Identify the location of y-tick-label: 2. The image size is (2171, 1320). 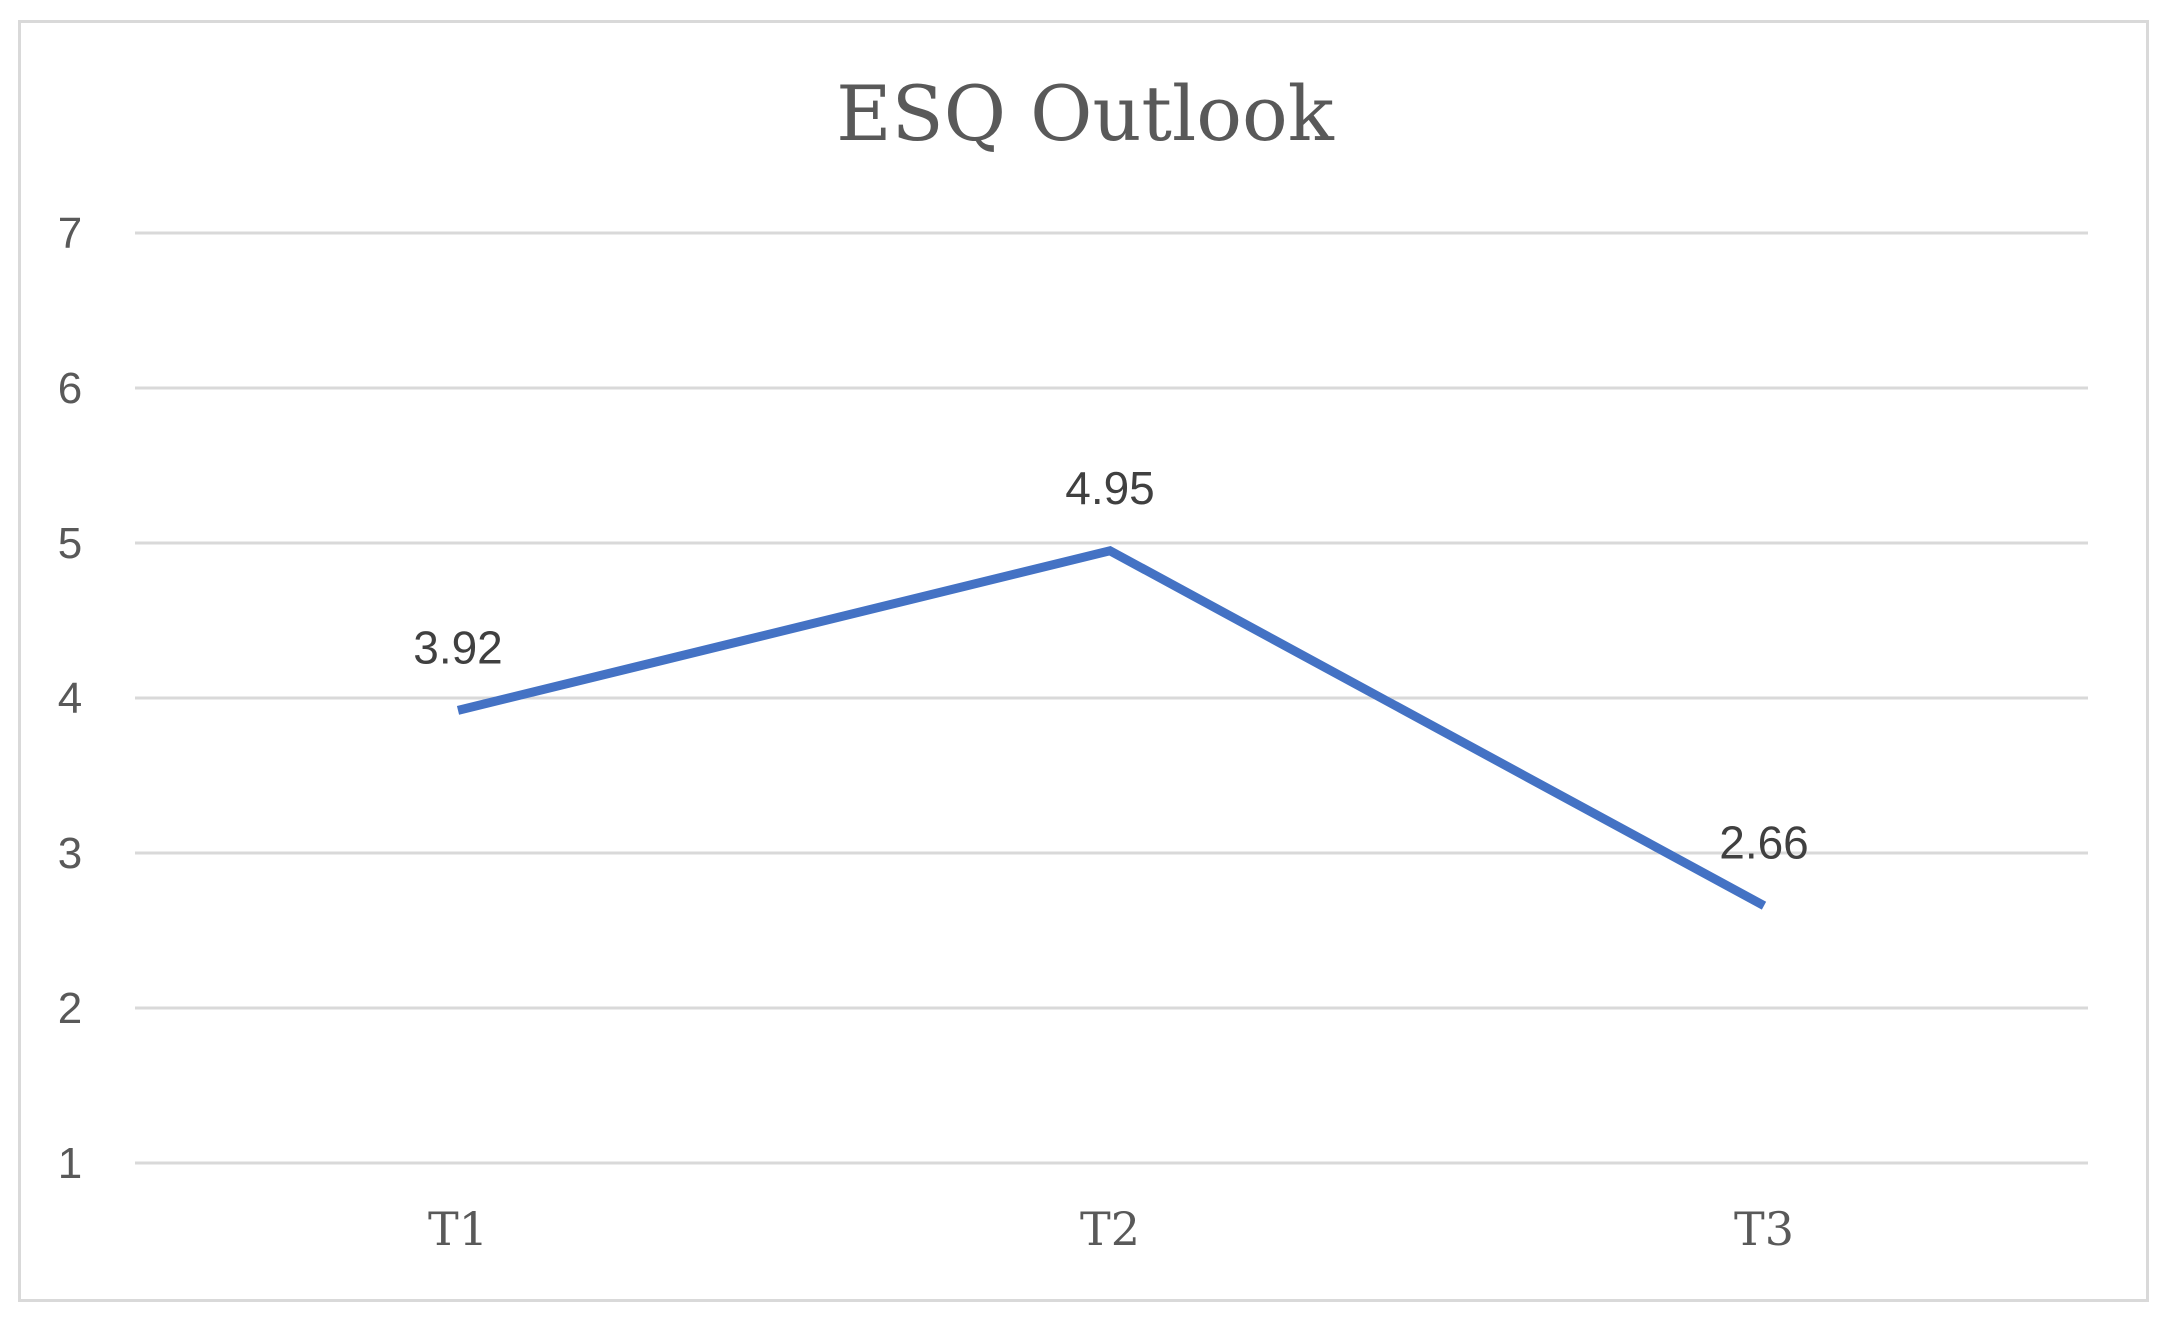
(70, 1008).